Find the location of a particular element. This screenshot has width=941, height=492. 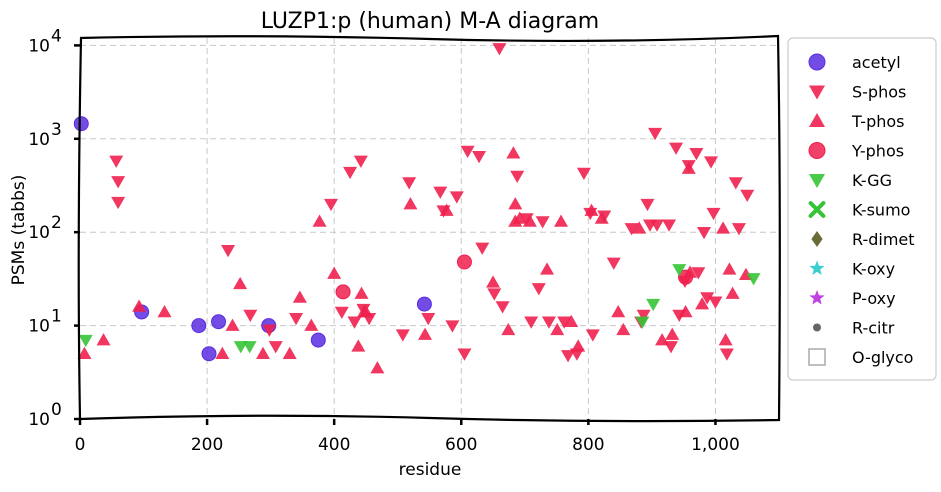

x-axis-ticks: 0 200 400 600 800 1,000 is located at coordinates (407, 437).